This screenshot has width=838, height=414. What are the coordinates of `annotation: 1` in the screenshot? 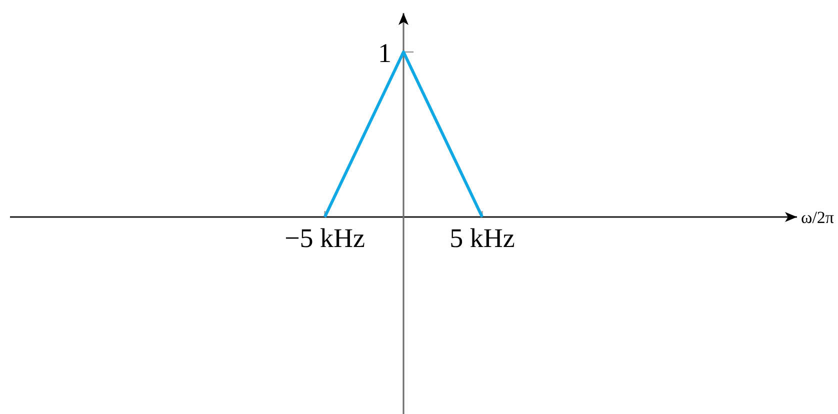 It's located at (385, 53).